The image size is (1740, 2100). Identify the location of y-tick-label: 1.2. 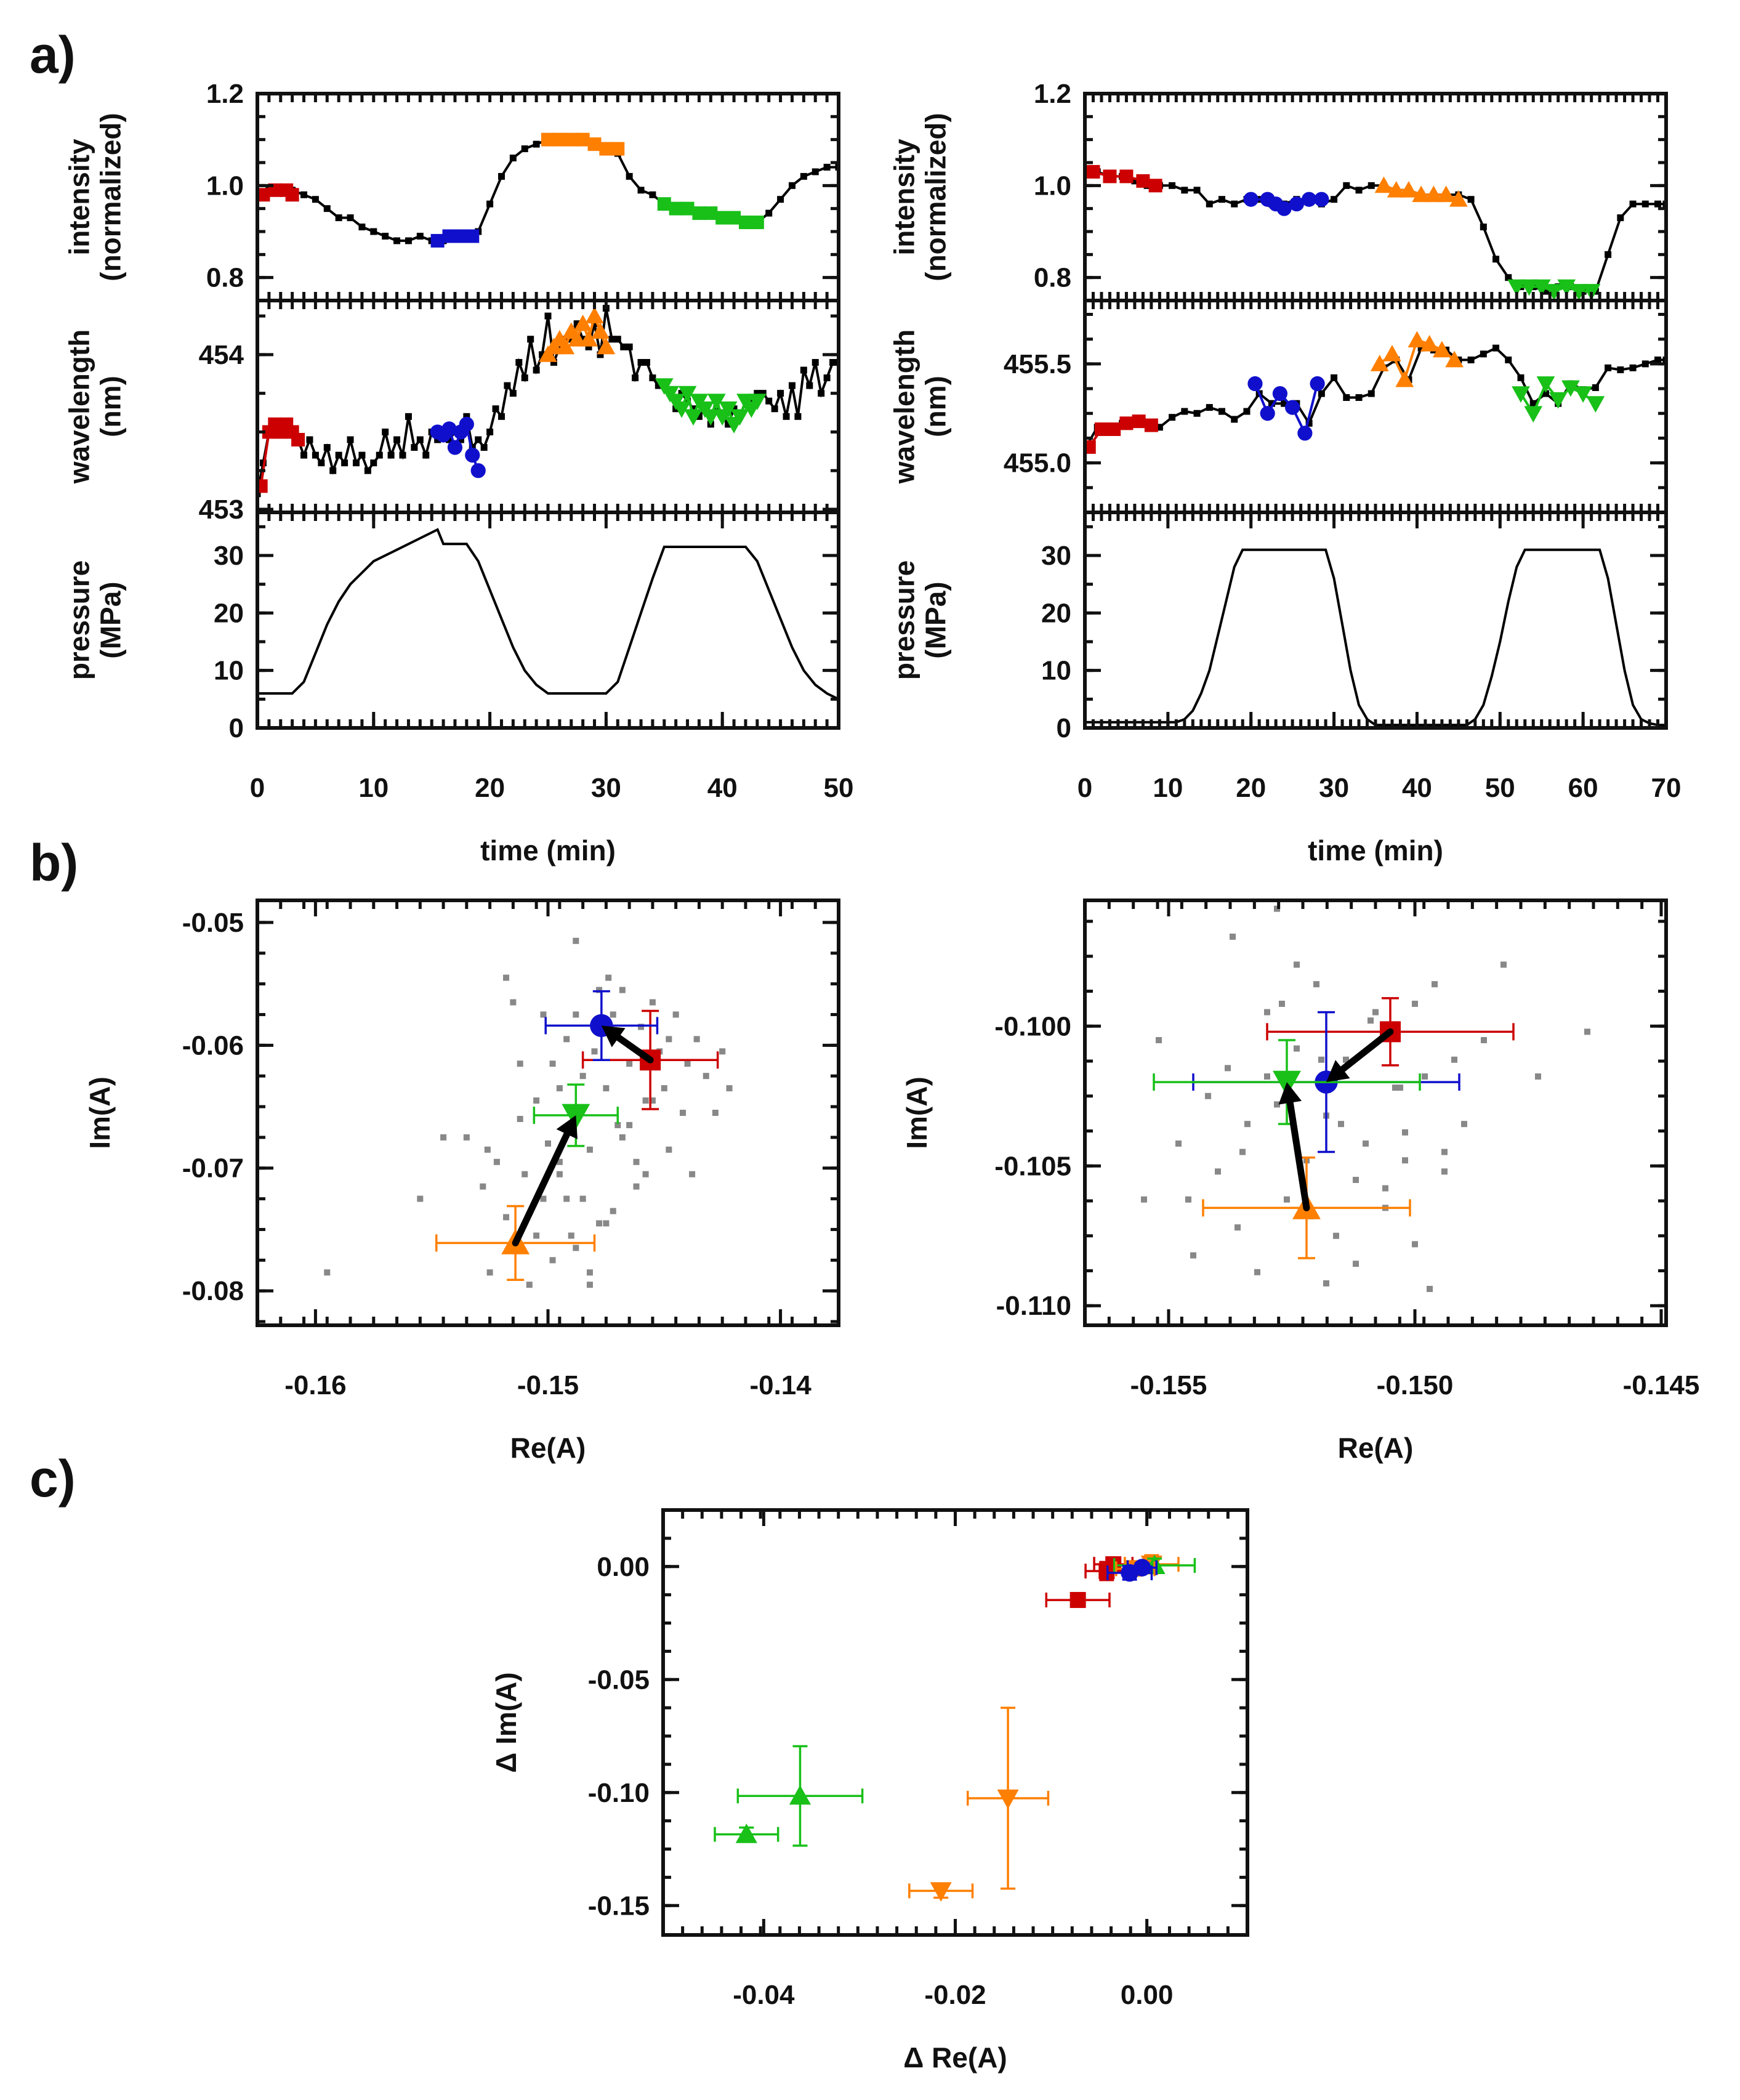
(1052, 94).